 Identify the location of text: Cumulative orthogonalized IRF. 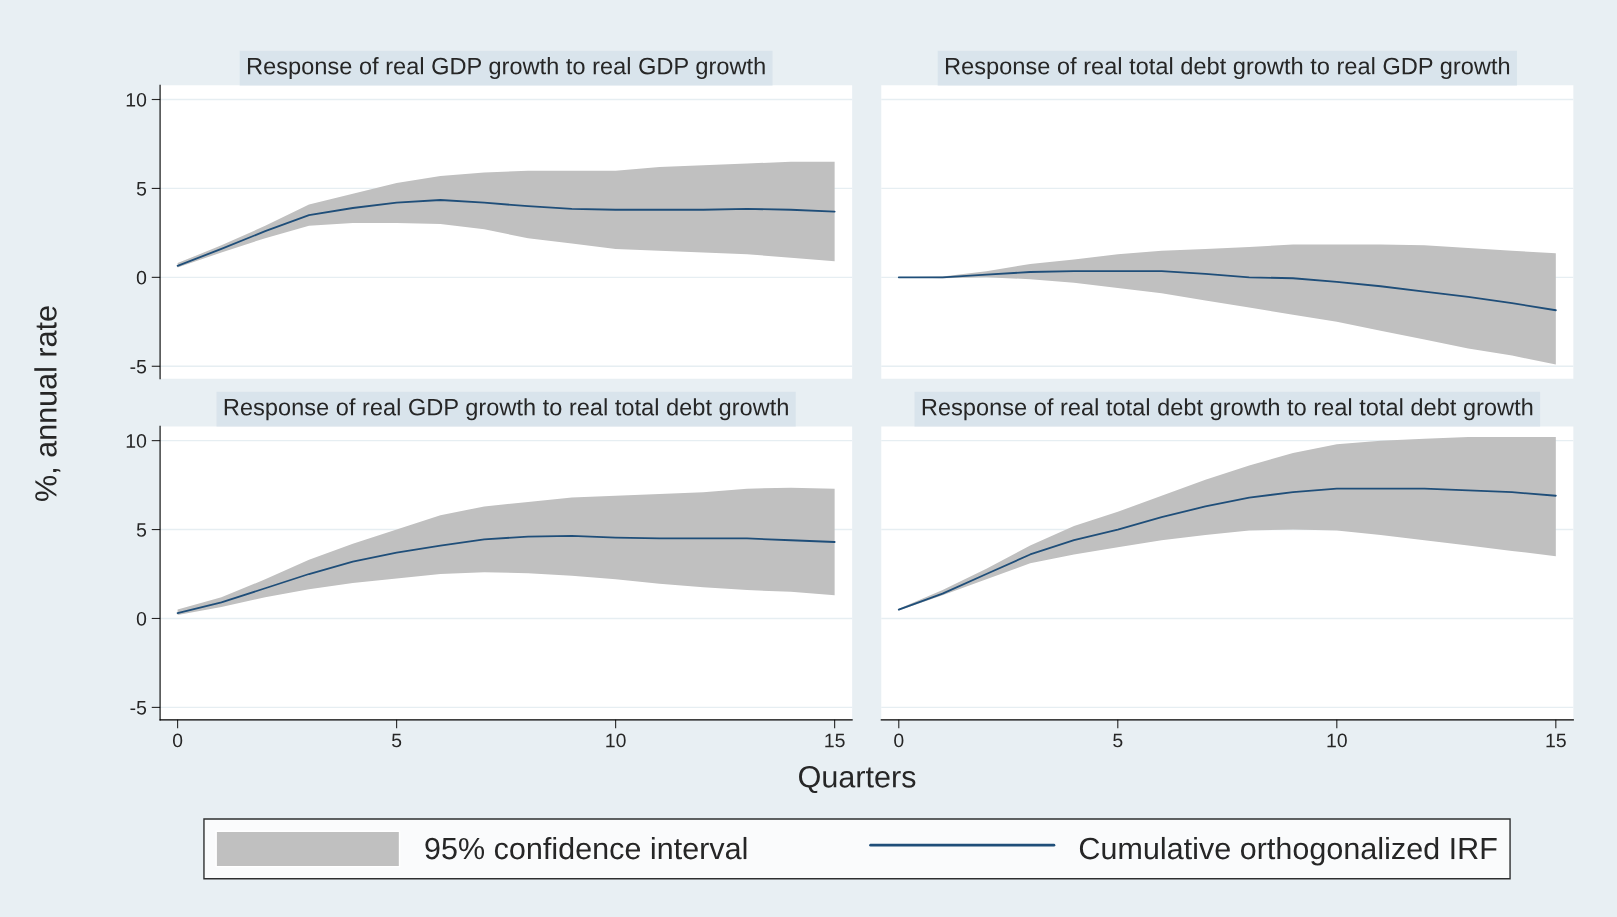
(1288, 851).